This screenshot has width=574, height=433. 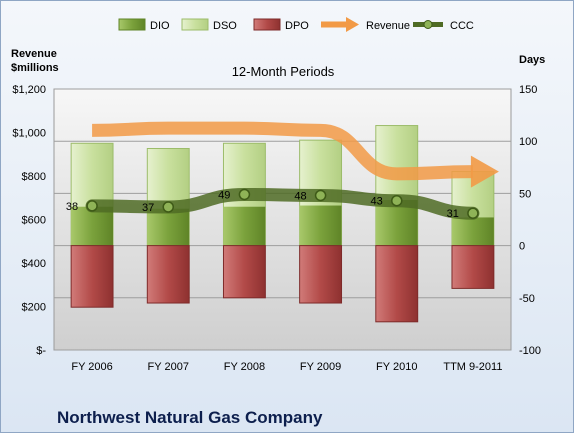 I want to click on x-tick-label: FY 2009, so click(x=320, y=367).